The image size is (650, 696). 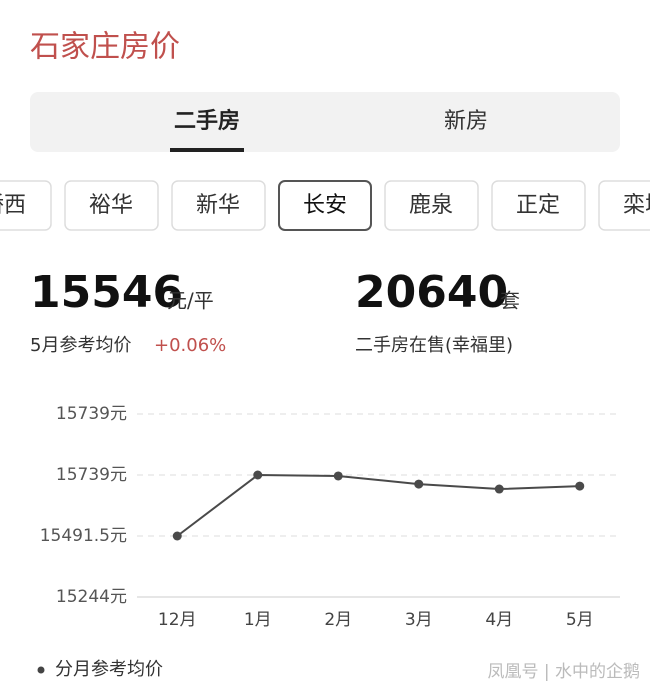 I want to click on district-label: 裕华, so click(x=111, y=205).